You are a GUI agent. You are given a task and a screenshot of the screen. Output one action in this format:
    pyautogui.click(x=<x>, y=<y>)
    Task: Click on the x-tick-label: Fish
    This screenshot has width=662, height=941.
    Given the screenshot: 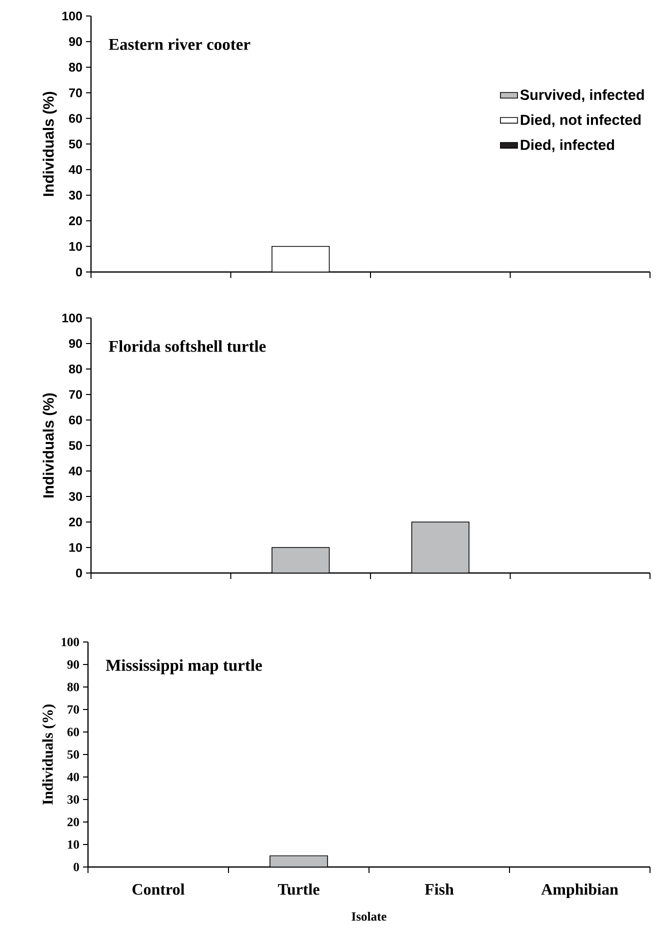 What is the action you would take?
    pyautogui.click(x=439, y=889)
    